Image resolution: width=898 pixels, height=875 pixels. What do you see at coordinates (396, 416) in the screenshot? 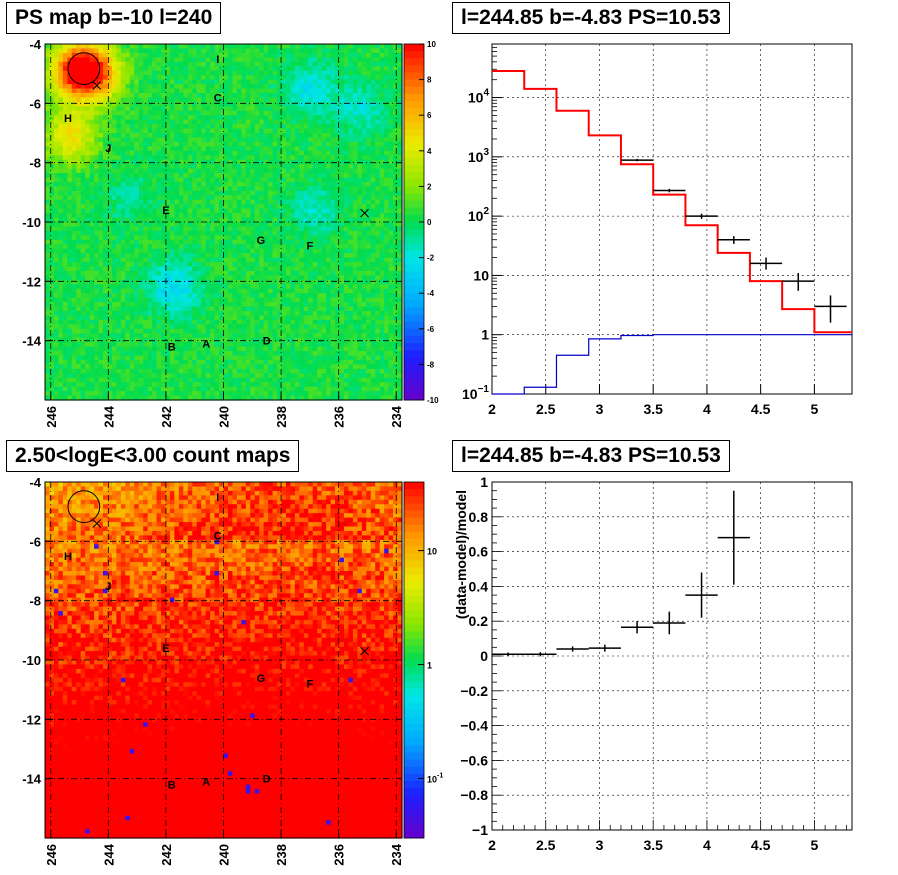
I see `x-tick-label-6: 234` at bounding box center [396, 416].